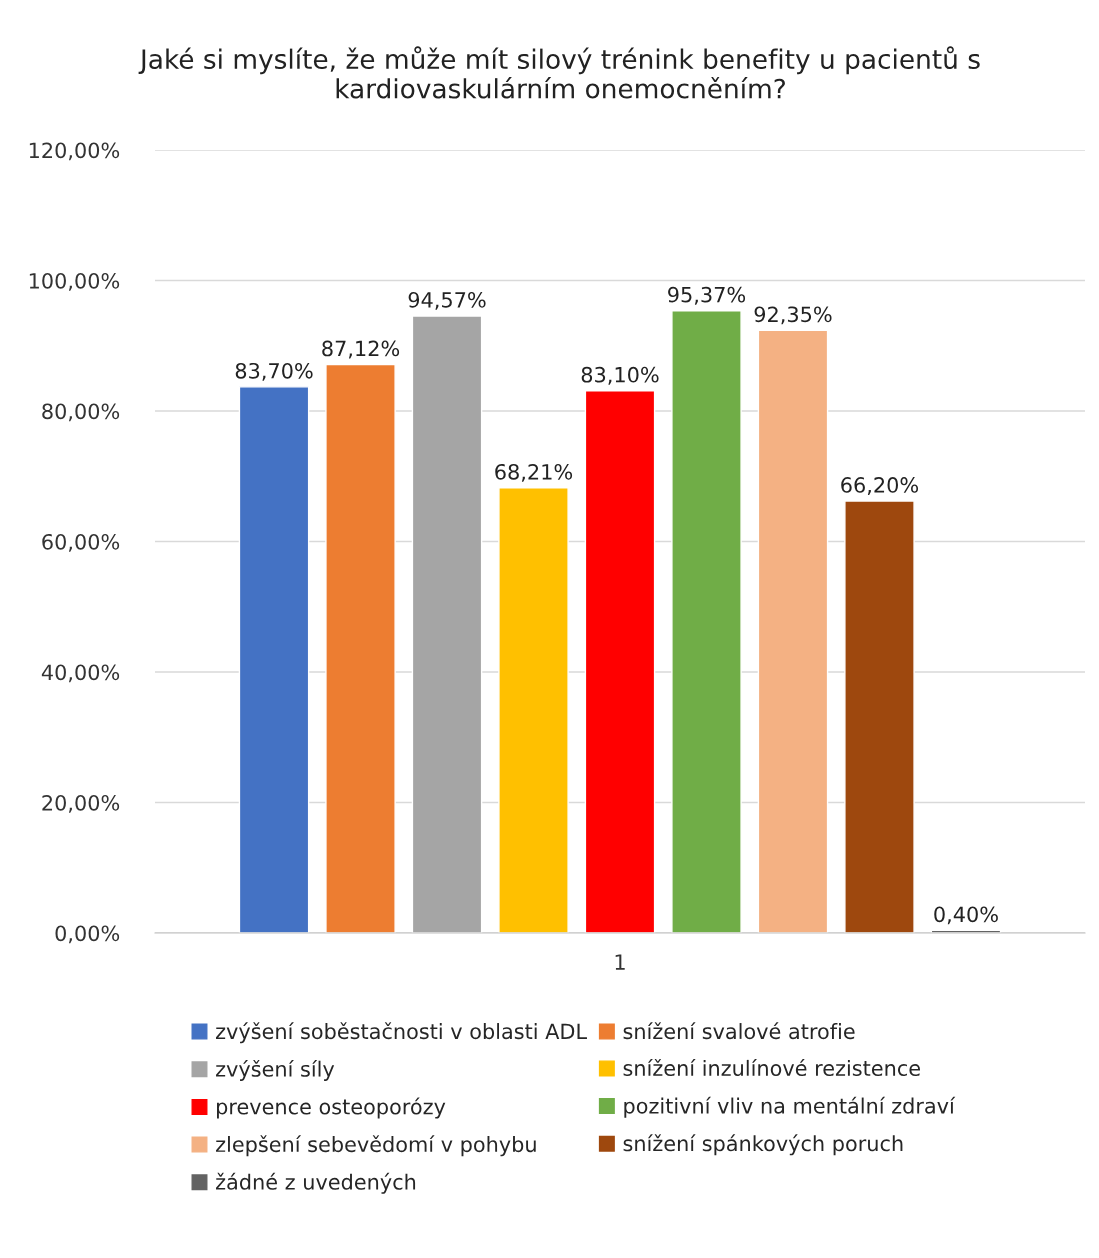 This screenshot has width=1099, height=1258. What do you see at coordinates (966, 915) in the screenshot?
I see `data-label: 0,40%` at bounding box center [966, 915].